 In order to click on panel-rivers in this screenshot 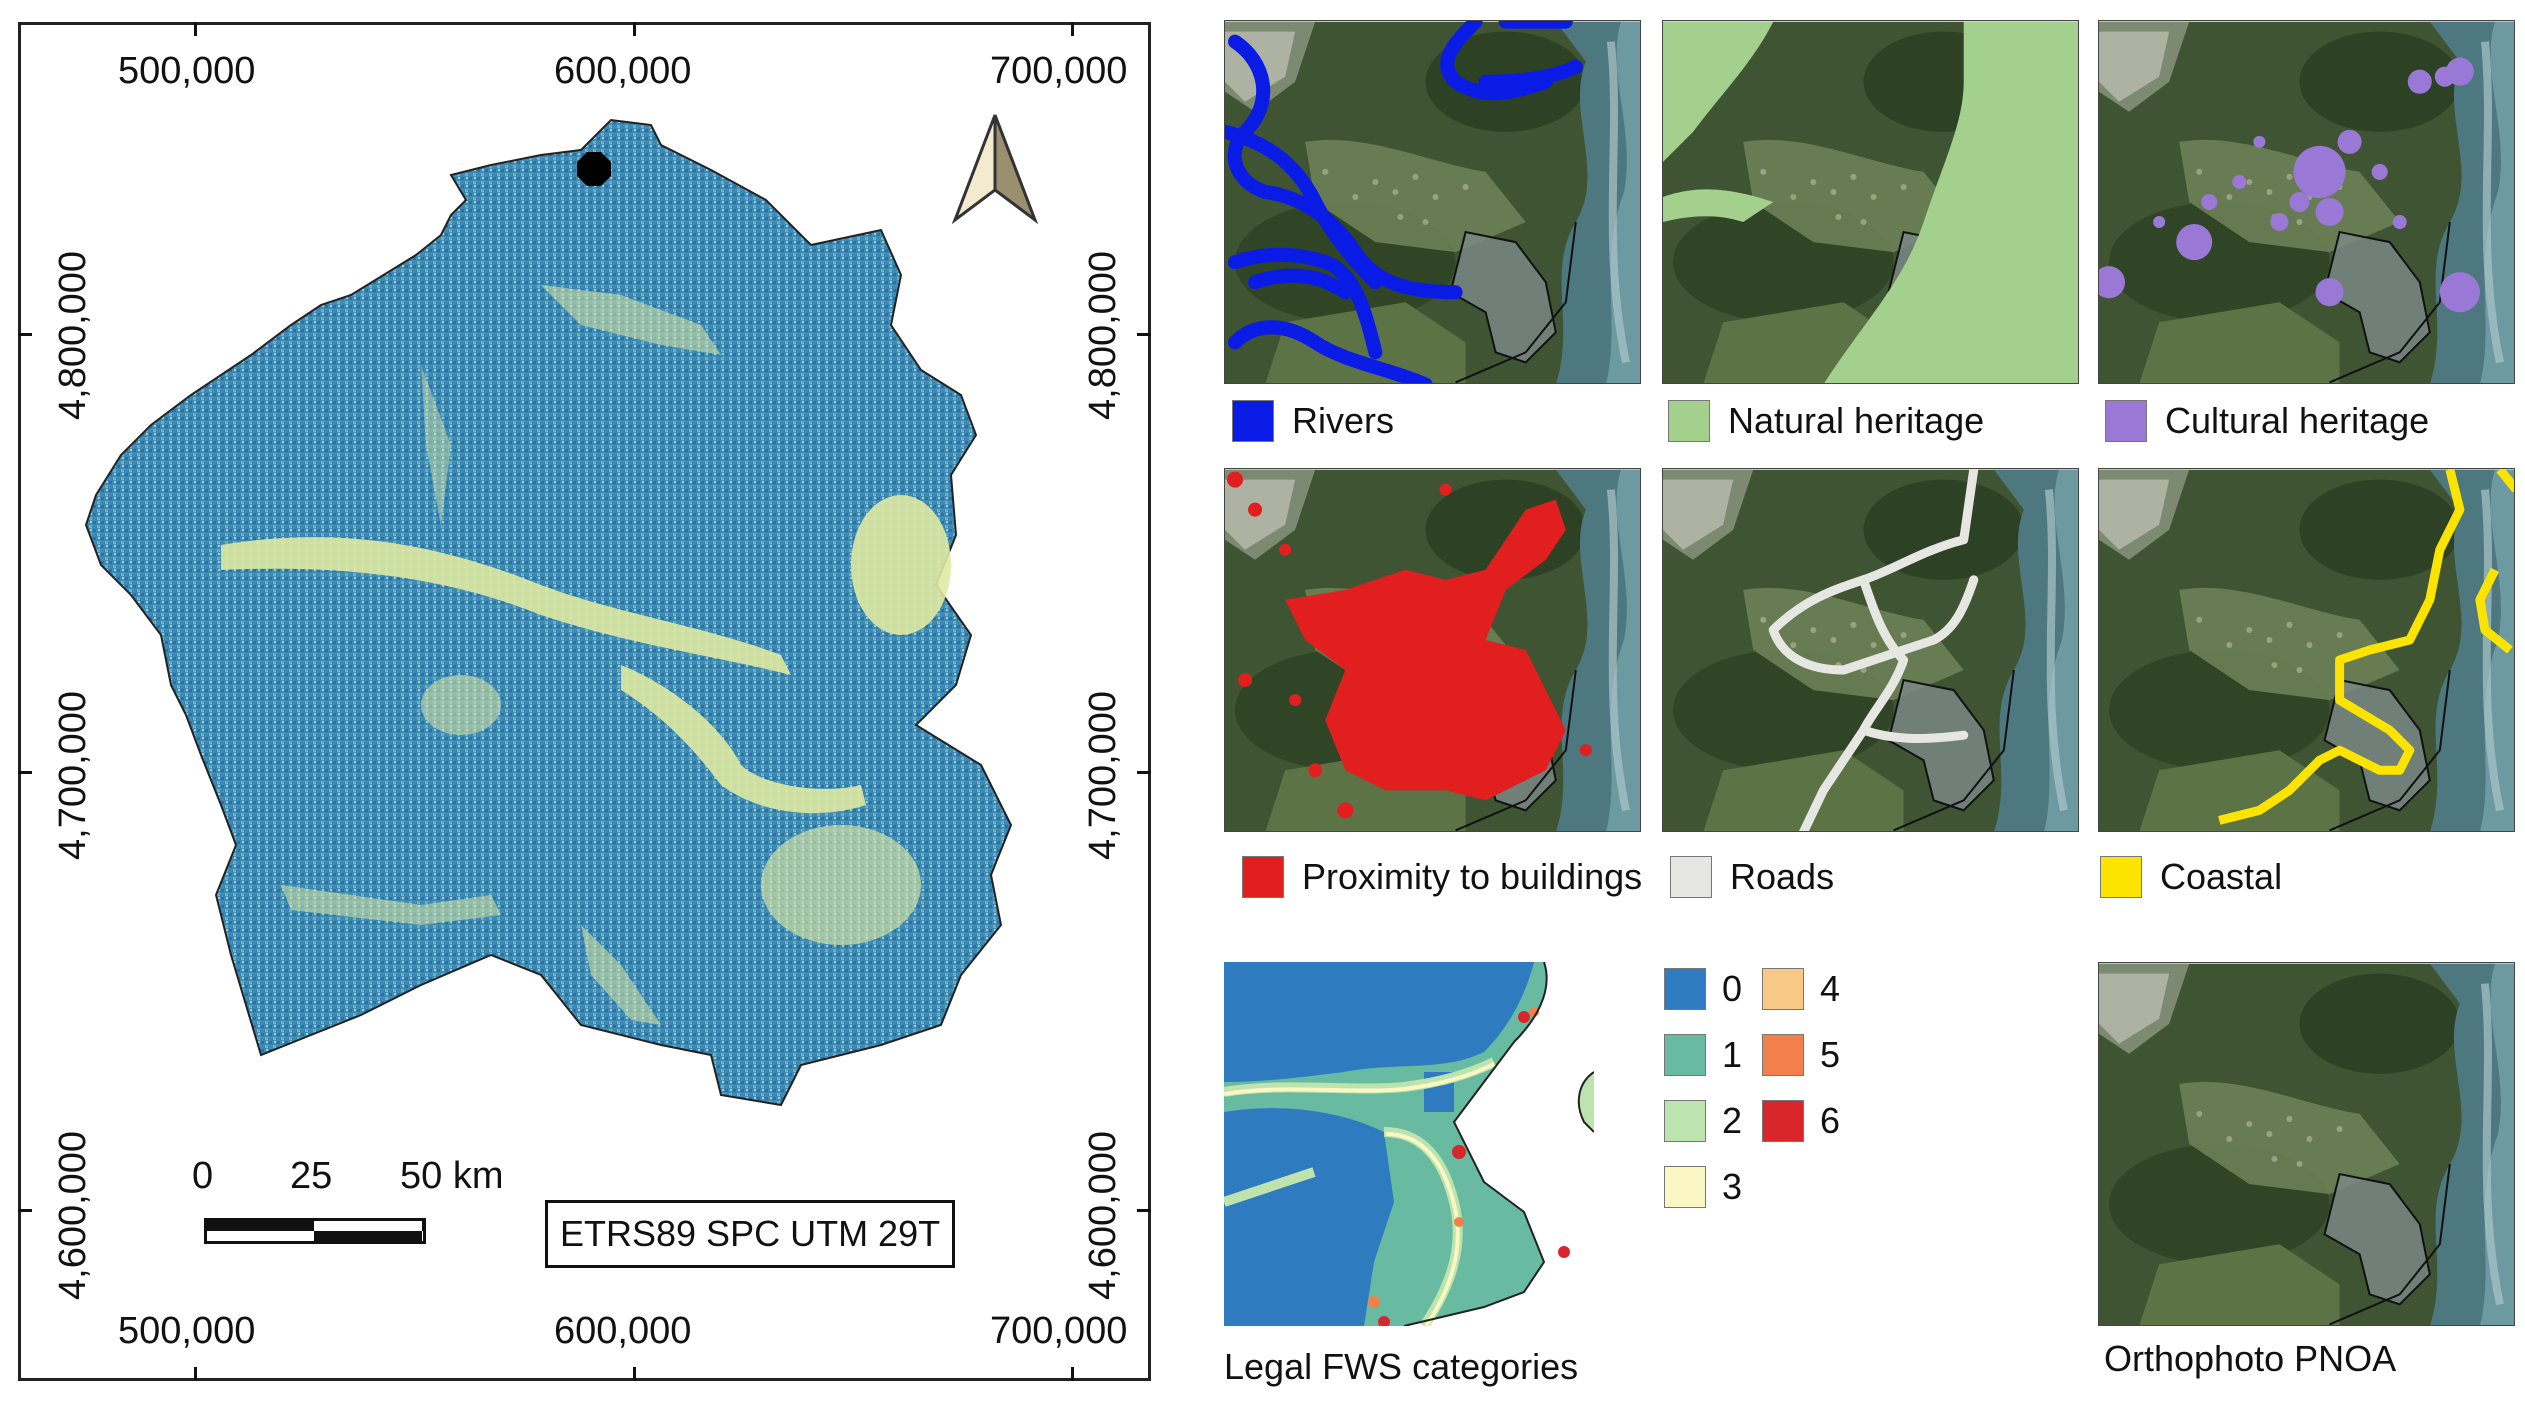, I will do `click(1432, 202)`.